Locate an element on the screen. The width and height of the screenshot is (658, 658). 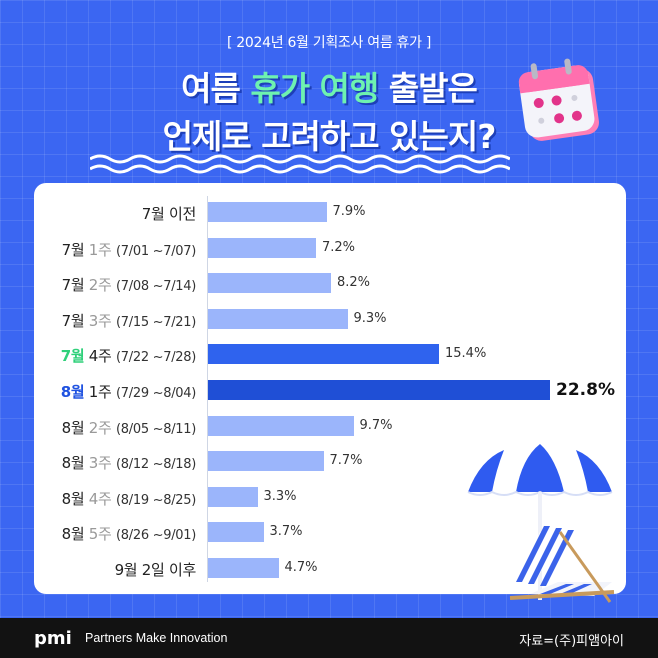
chart-axis-line is located at coordinates (207, 389).